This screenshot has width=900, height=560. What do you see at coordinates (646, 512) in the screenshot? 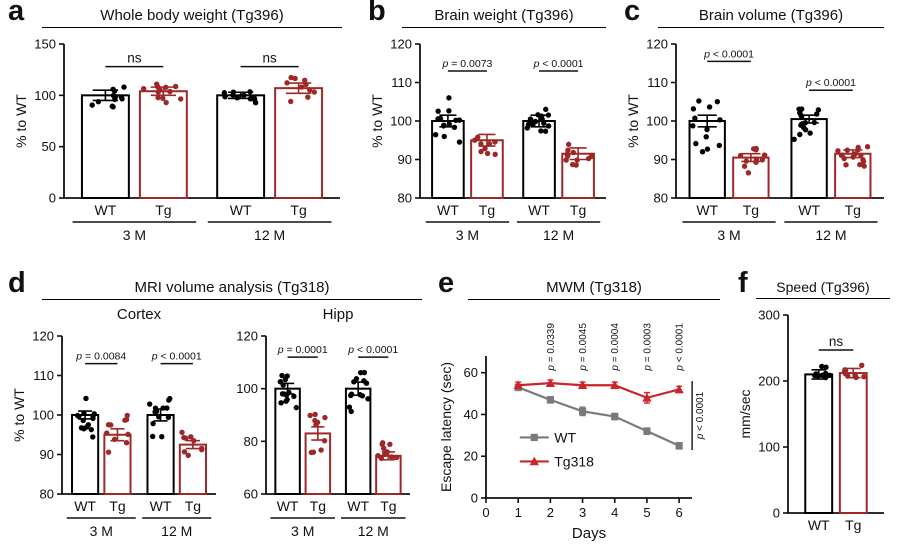
I see `svg-text: 5` at bounding box center [646, 512].